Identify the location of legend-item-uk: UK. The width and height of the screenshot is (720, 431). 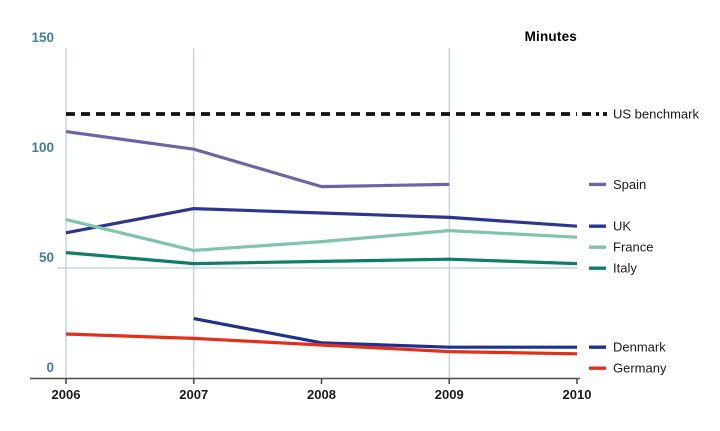
(610, 226).